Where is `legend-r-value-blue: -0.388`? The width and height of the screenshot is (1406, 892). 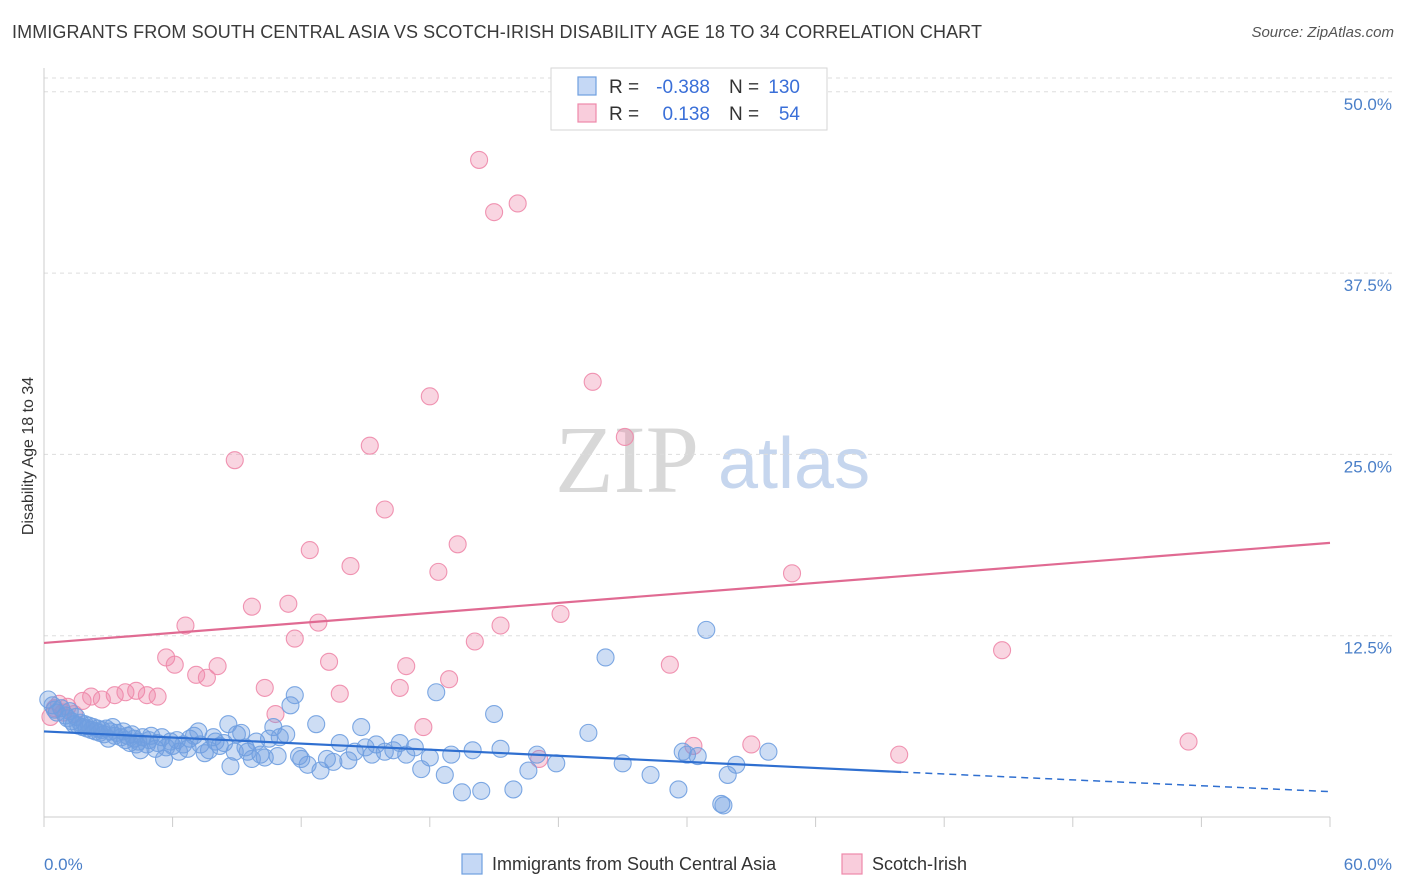
legend-r-value-blue: -0.388 is located at coordinates (683, 87).